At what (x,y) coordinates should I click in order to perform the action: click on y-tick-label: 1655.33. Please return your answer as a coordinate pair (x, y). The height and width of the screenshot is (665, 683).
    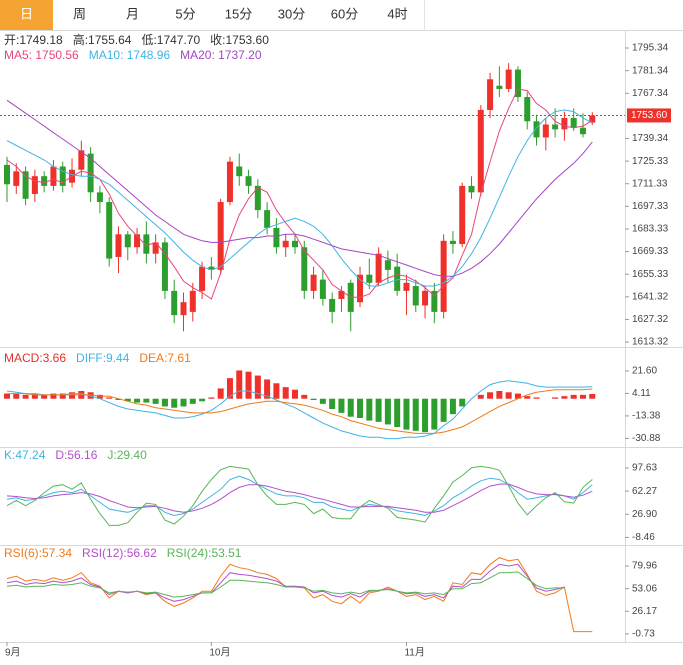
    Looking at the image, I should click on (650, 274).